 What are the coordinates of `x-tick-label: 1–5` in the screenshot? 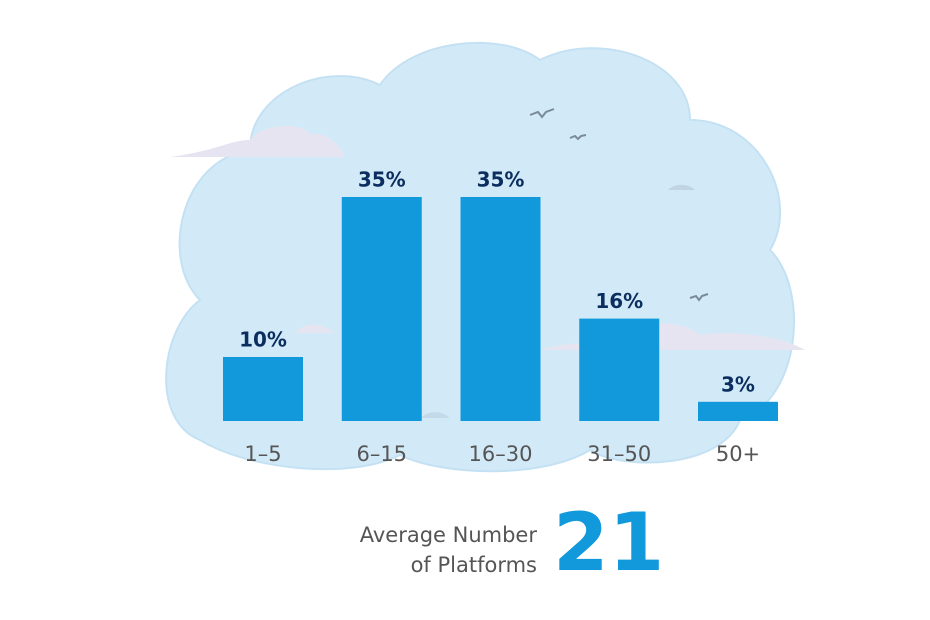 It's located at (262, 454).